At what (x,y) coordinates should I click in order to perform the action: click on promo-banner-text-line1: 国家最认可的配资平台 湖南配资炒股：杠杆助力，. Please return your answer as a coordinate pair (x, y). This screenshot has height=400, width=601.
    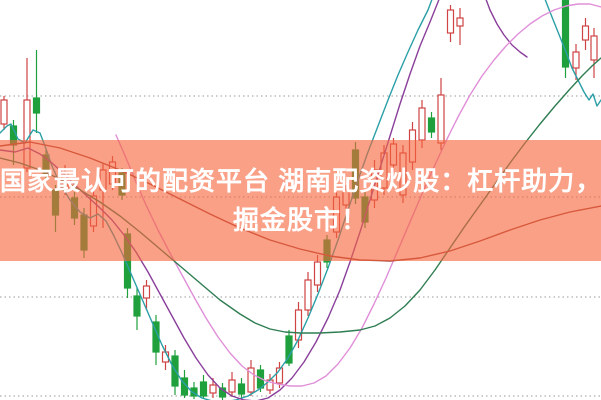
    Looking at the image, I should click on (300, 180).